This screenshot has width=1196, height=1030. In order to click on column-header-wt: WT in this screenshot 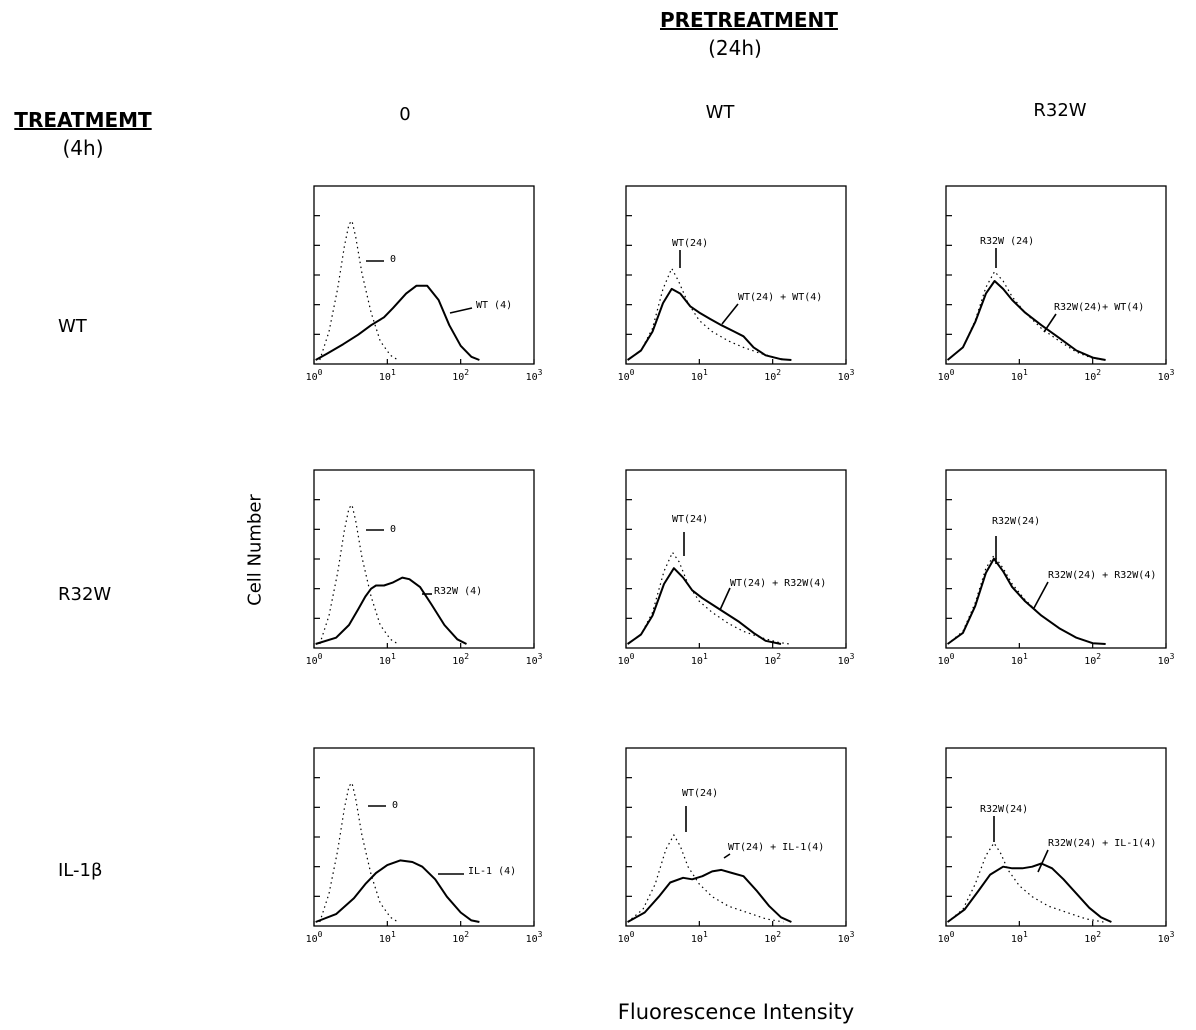, I will do `click(720, 112)`.